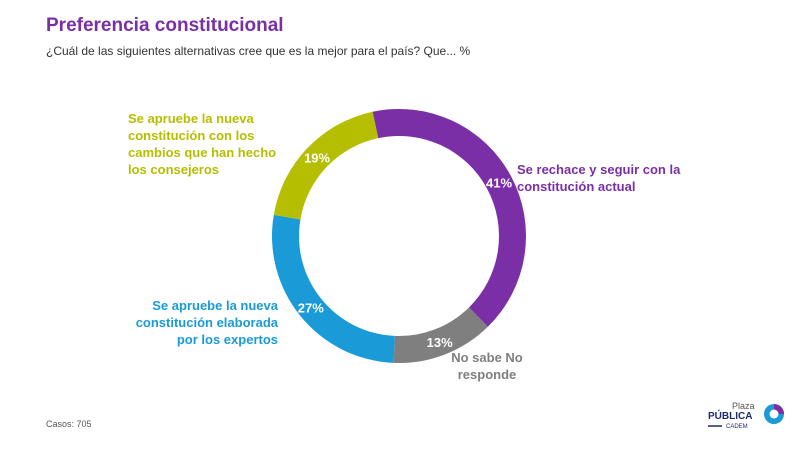 This screenshot has width=800, height=451. Describe the element at coordinates (743, 406) in the screenshot. I see `logo-line1: Plaza` at that location.